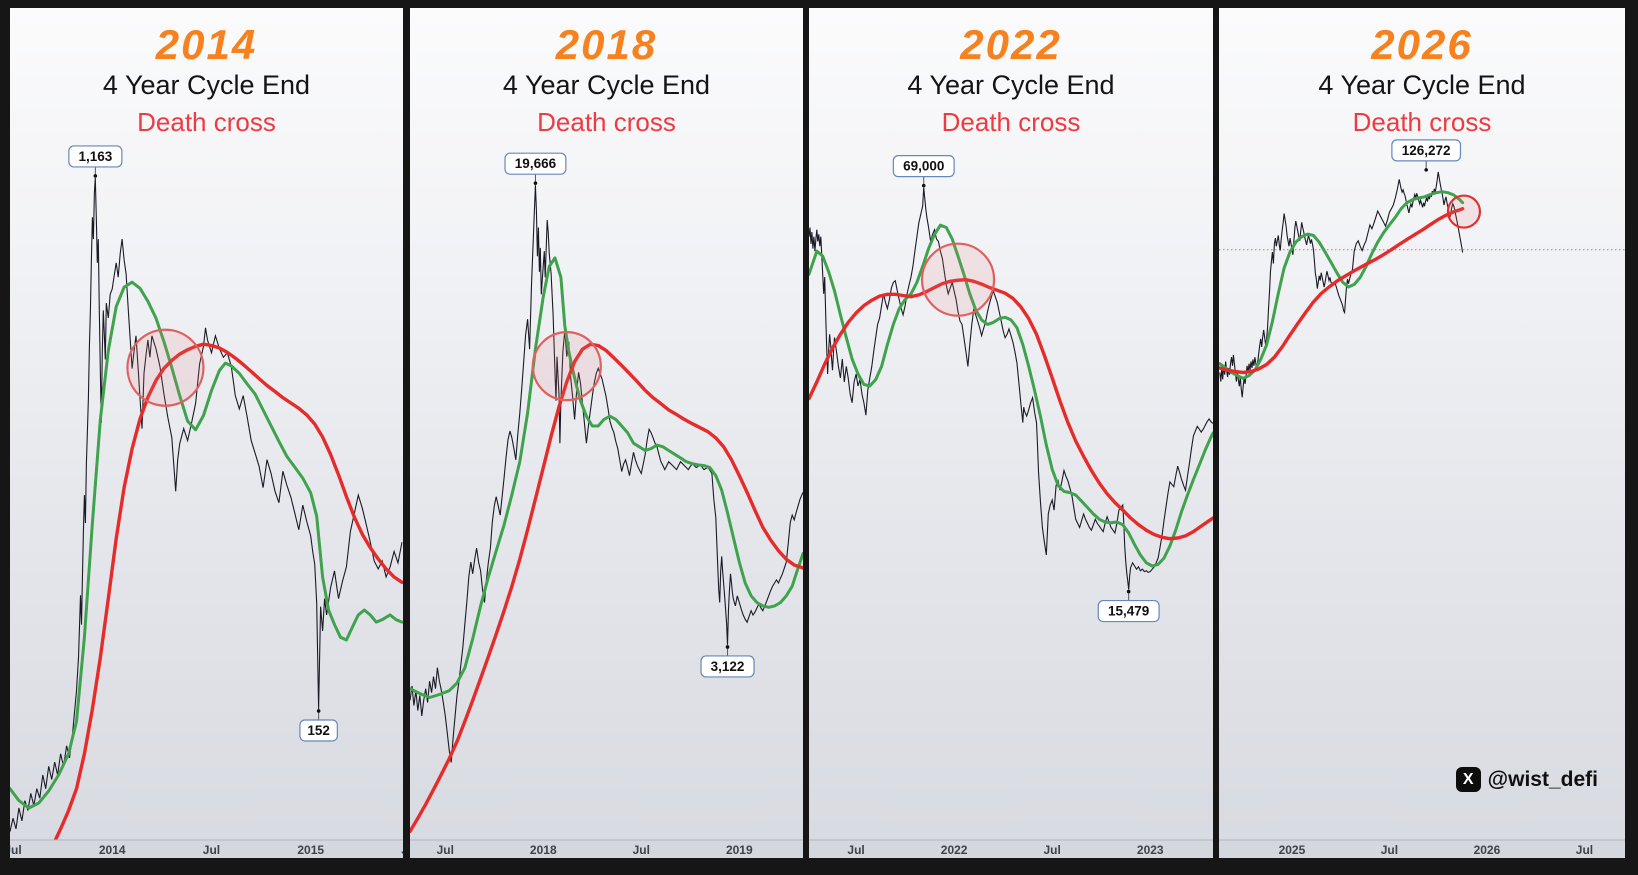 This screenshot has height=875, width=1638. I want to click on price-label: 3,122, so click(727, 661).